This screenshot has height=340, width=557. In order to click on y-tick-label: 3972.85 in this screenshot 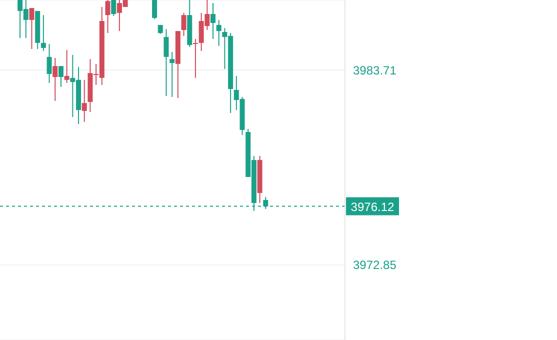, I will do `click(375, 265)`.